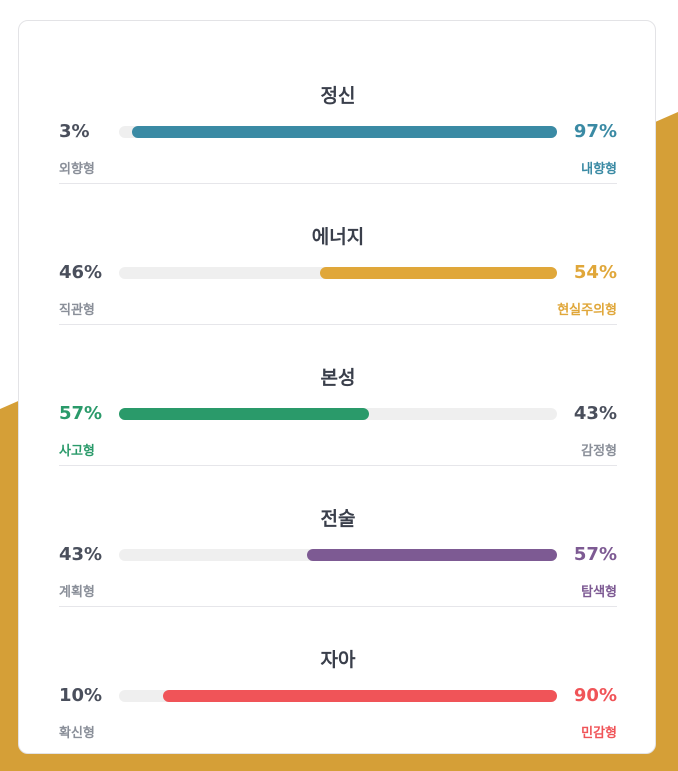  What do you see at coordinates (74, 131) in the screenshot?
I see `left-percentage: 3%` at bounding box center [74, 131].